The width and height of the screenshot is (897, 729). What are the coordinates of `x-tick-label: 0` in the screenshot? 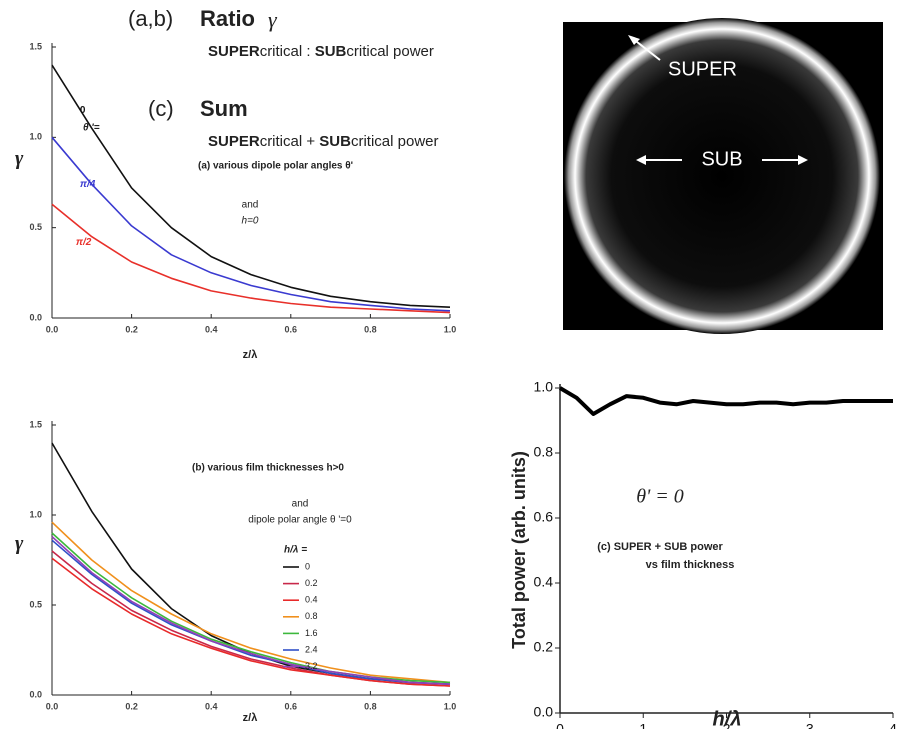 It's located at (560, 725).